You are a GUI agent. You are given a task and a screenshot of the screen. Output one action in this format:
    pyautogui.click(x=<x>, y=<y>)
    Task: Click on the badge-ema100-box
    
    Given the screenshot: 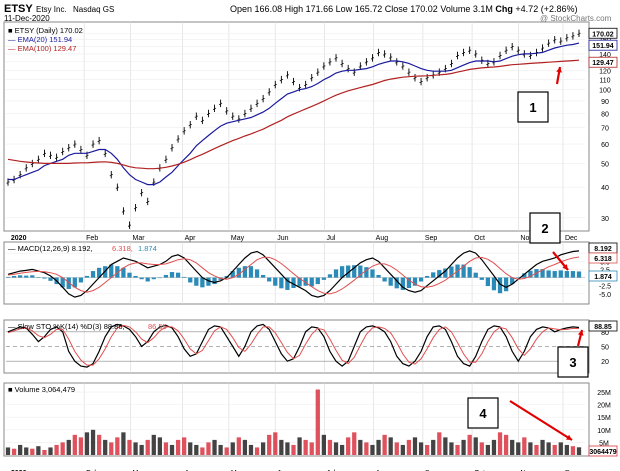 What is the action you would take?
    pyautogui.click(x=603, y=62)
    